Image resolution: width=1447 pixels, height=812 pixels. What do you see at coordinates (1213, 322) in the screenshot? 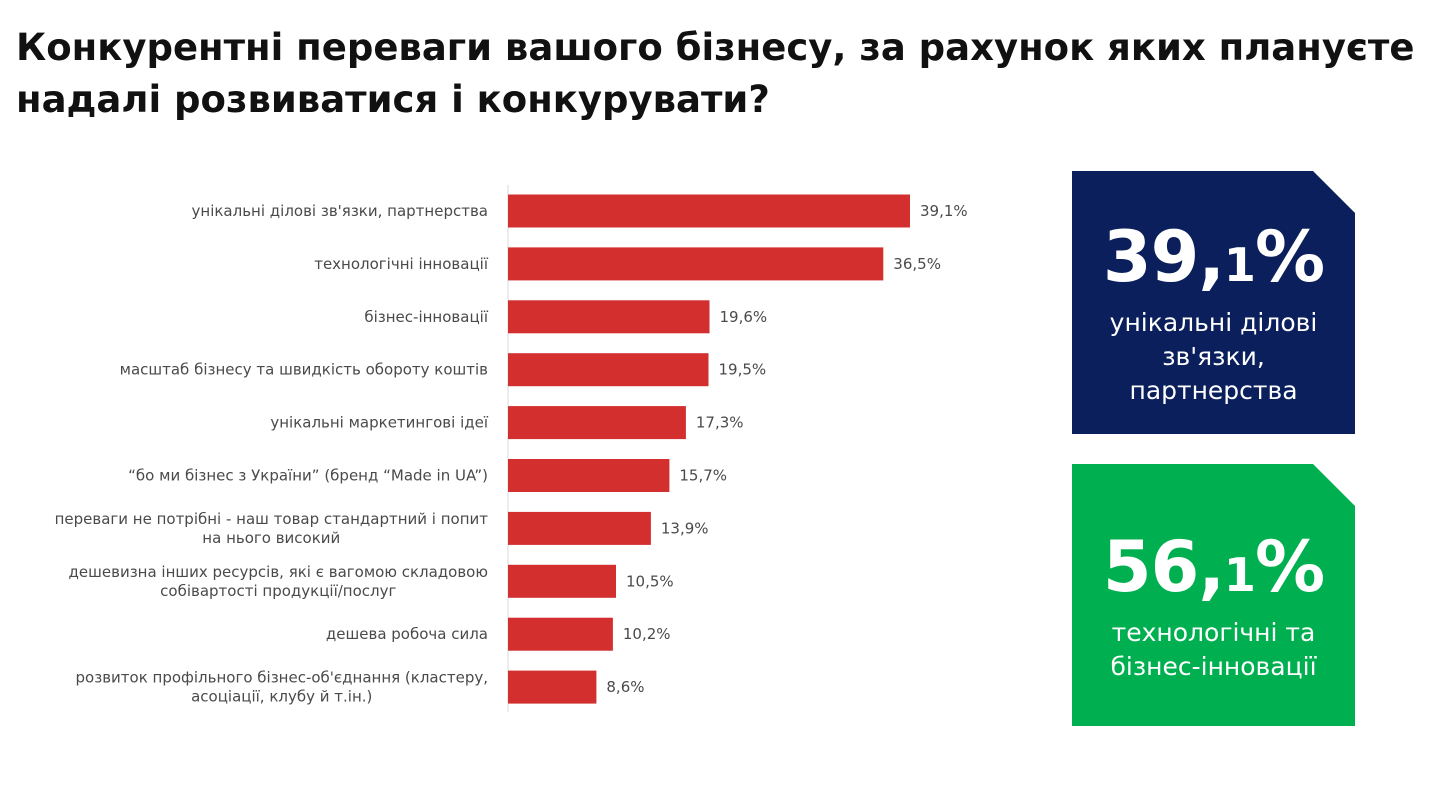
I see `card-caption-line: унікальні ділові` at bounding box center [1213, 322].